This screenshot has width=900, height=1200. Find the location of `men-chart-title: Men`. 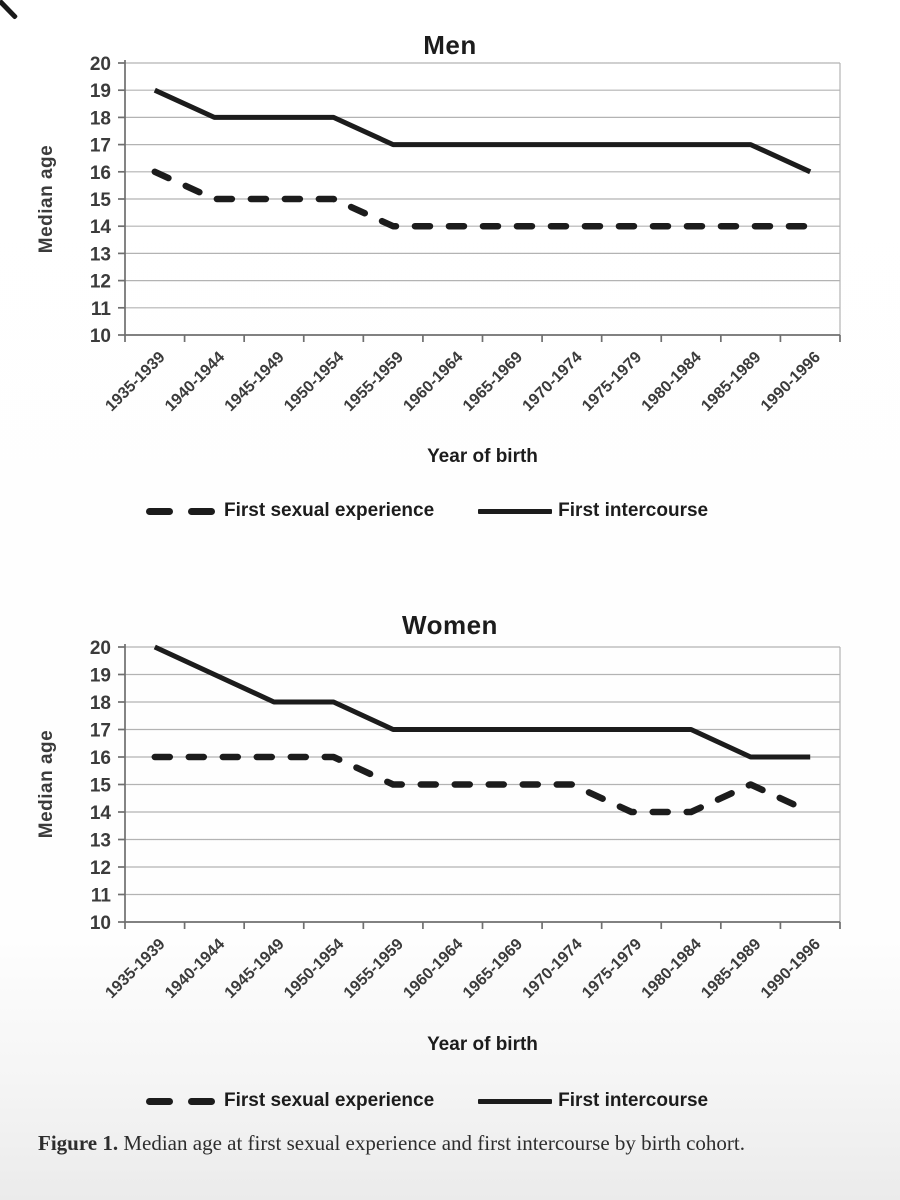

men-chart-title: Men is located at coordinates (450, 44).